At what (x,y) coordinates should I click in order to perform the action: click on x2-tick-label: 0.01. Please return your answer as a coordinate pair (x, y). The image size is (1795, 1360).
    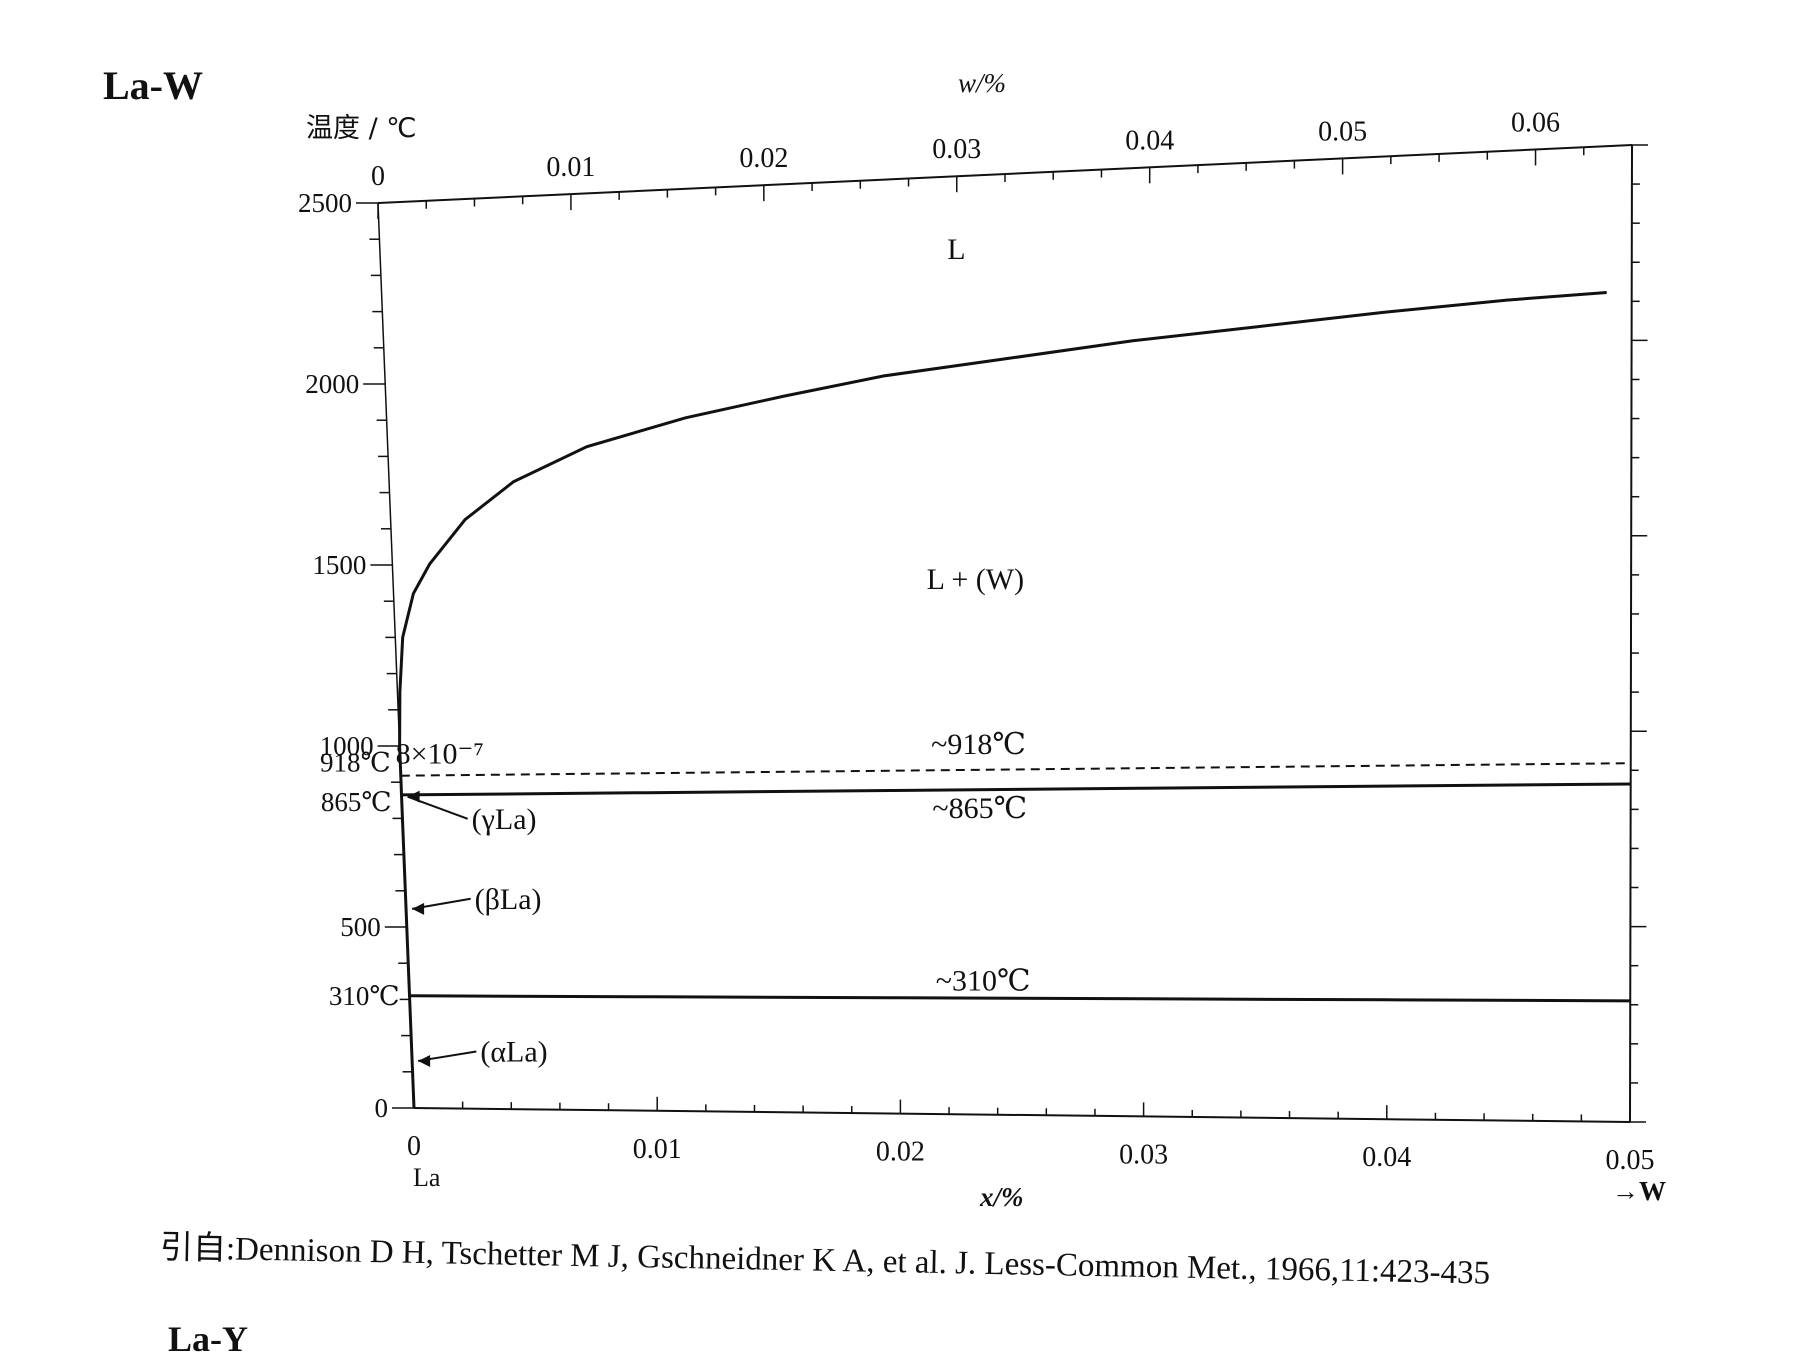
    Looking at the image, I should click on (570, 167).